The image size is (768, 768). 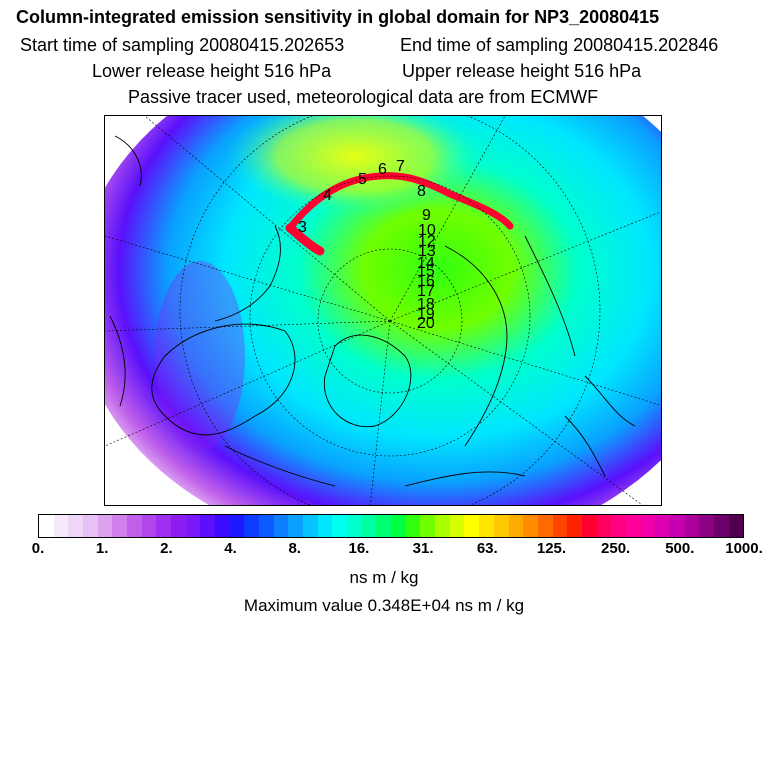 I want to click on colorbar-tick-label: 2., so click(x=166, y=548).